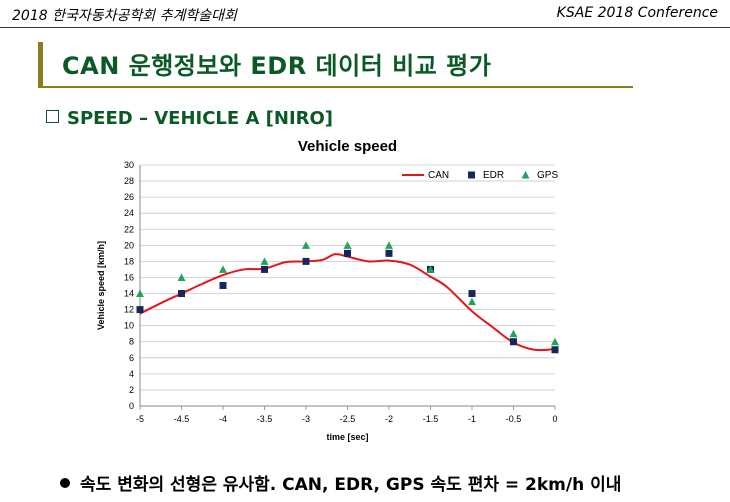 The height and width of the screenshot is (502, 730). Describe the element at coordinates (131, 406) in the screenshot. I see `y-tick-label: 0` at that location.